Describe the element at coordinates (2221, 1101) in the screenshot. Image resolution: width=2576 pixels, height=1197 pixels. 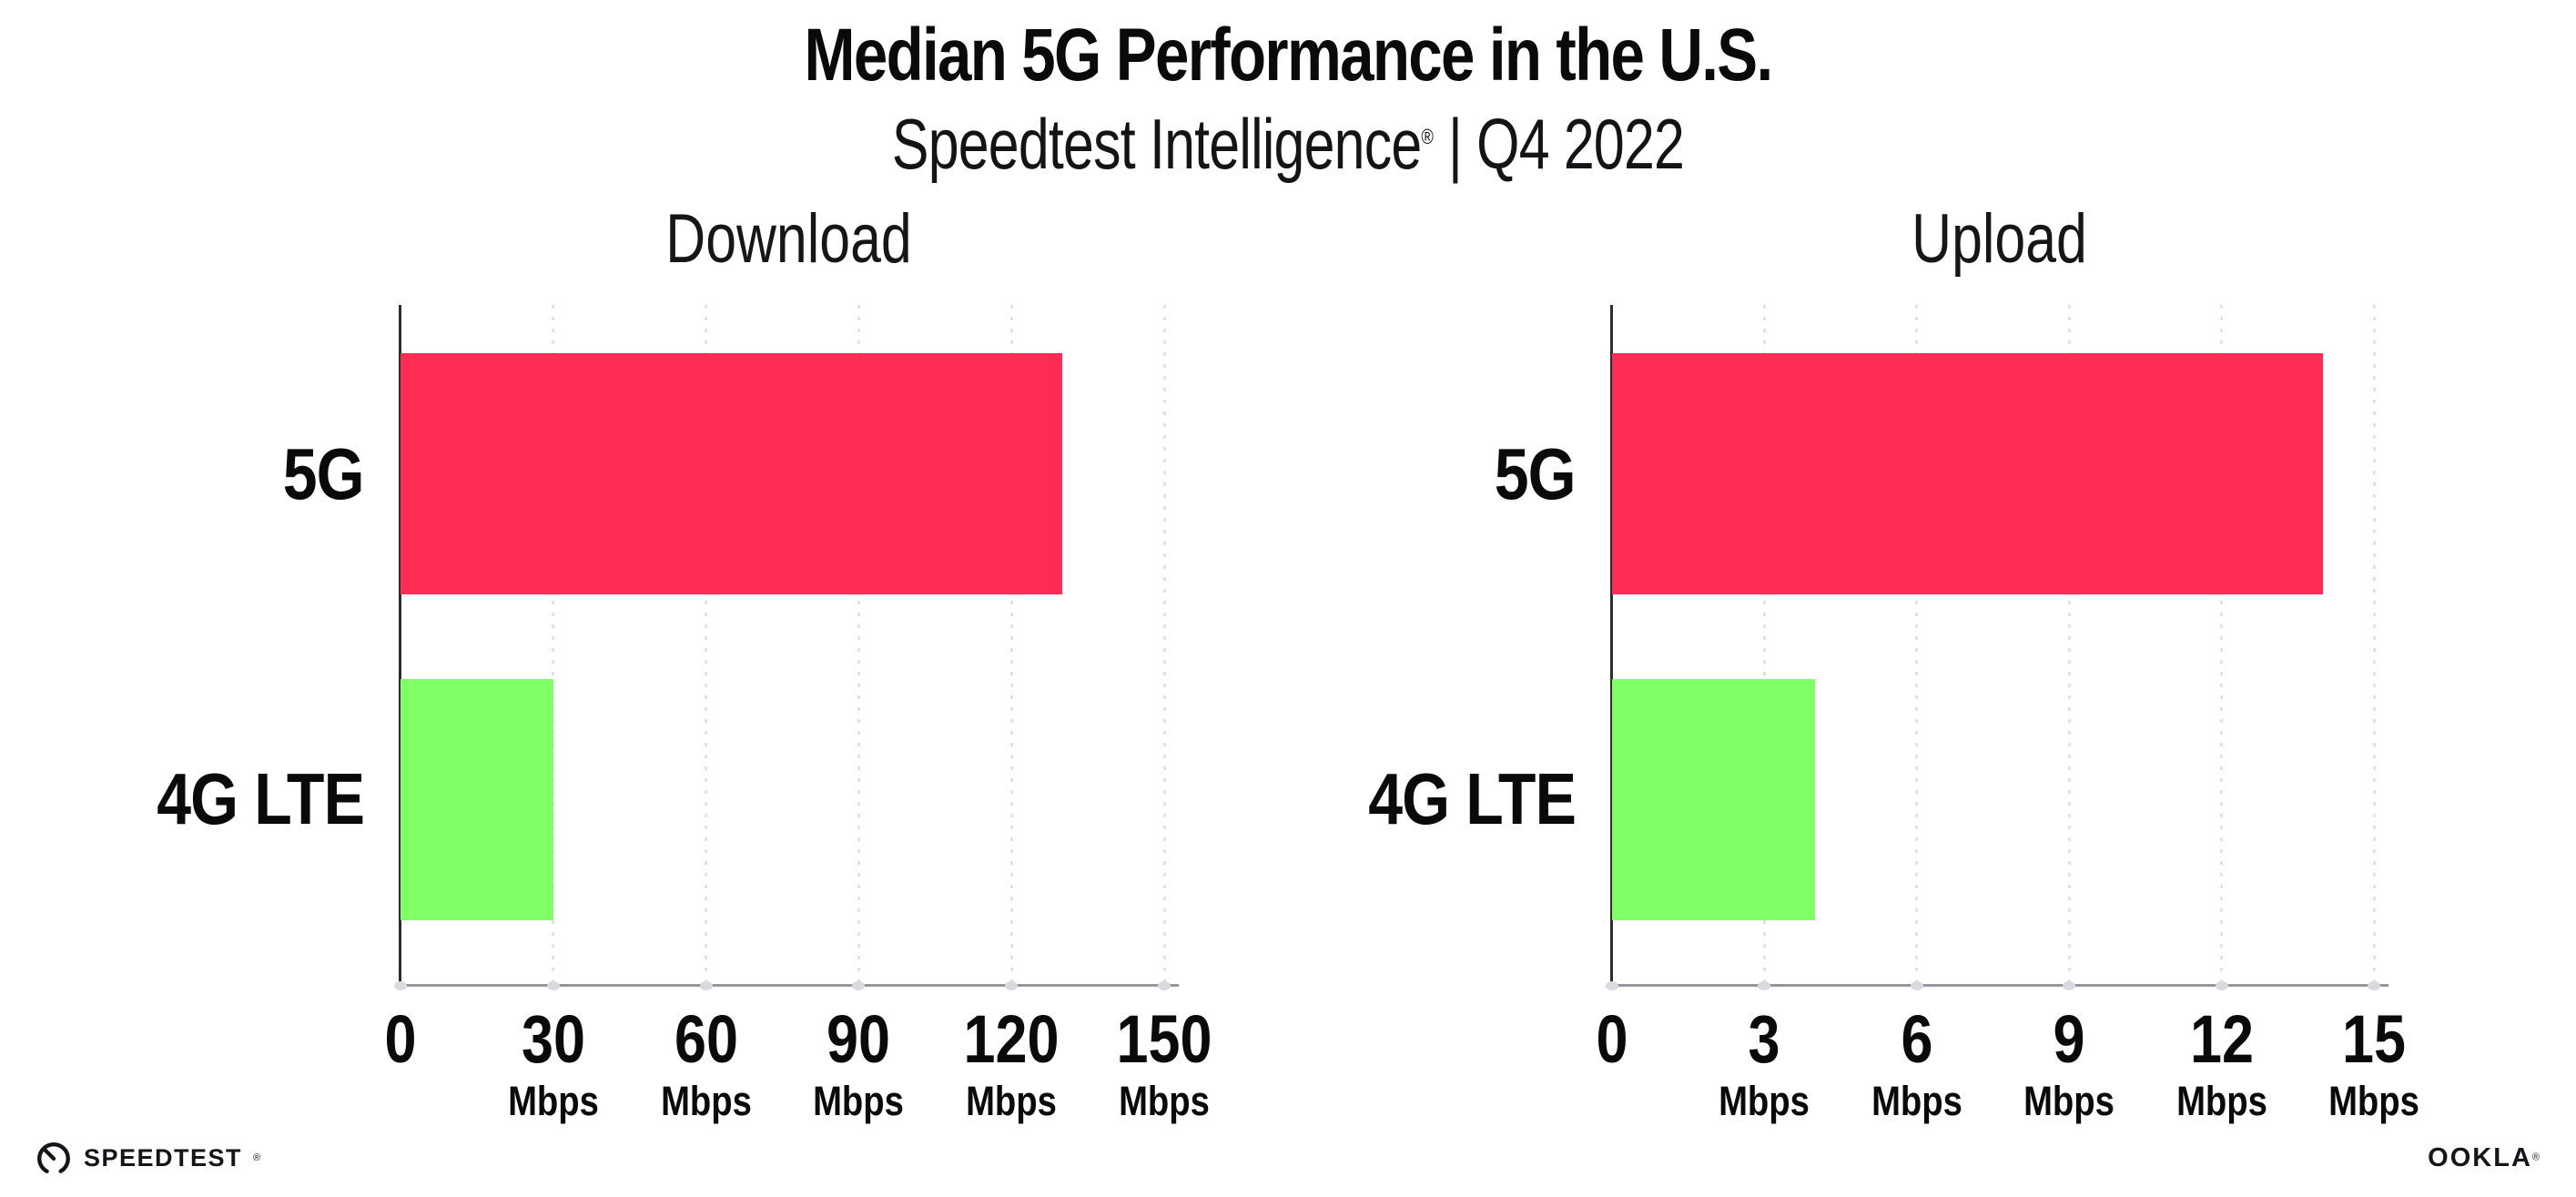
I see `x-tick-unit-12: Mbps` at that location.